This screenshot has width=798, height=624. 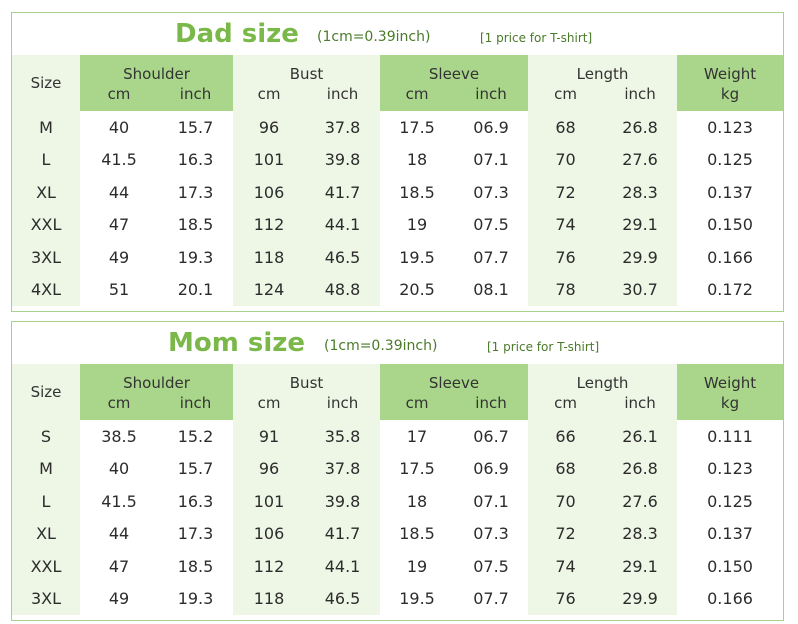 What do you see at coordinates (417, 436) in the screenshot?
I see `mom-value-cell: 17` at bounding box center [417, 436].